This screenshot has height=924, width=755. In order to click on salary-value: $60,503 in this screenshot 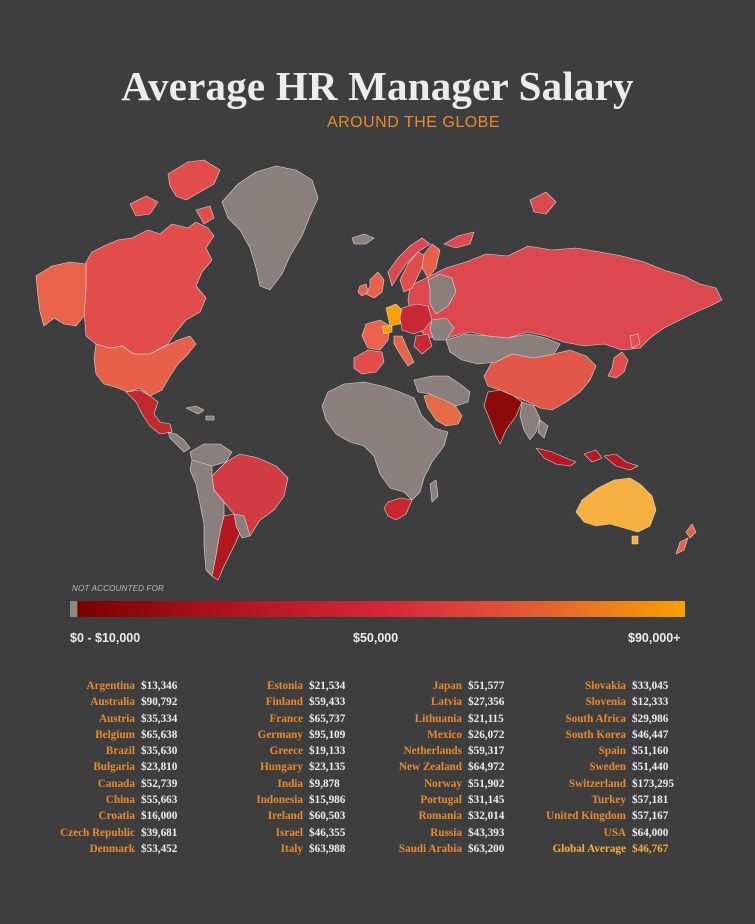, I will do `click(327, 816)`.